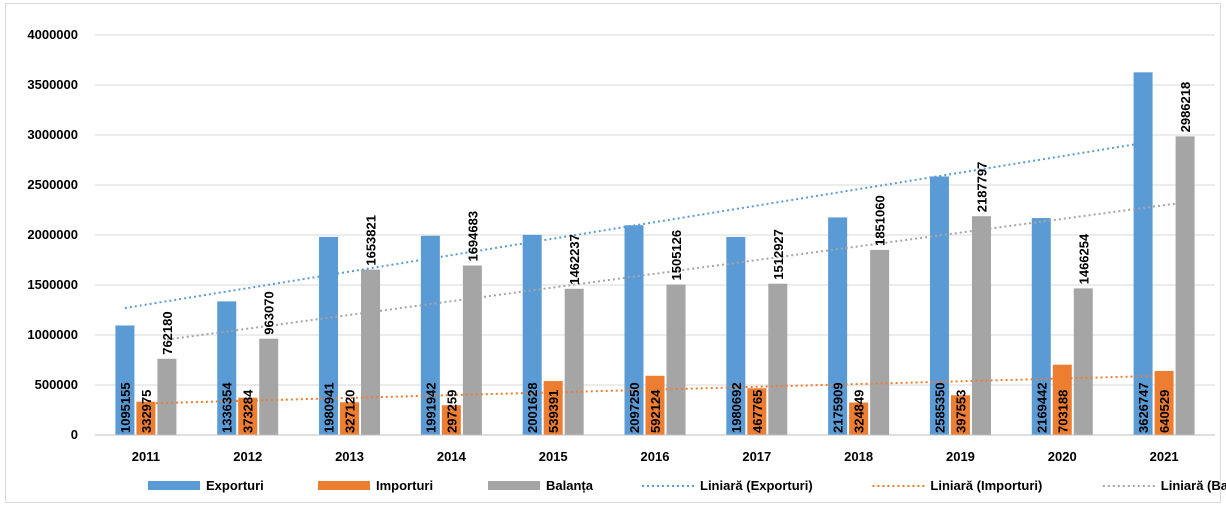 This screenshot has height=506, width=1226. What do you see at coordinates (430, 407) in the screenshot?
I see `data-label-exporturi: 1991942` at bounding box center [430, 407].